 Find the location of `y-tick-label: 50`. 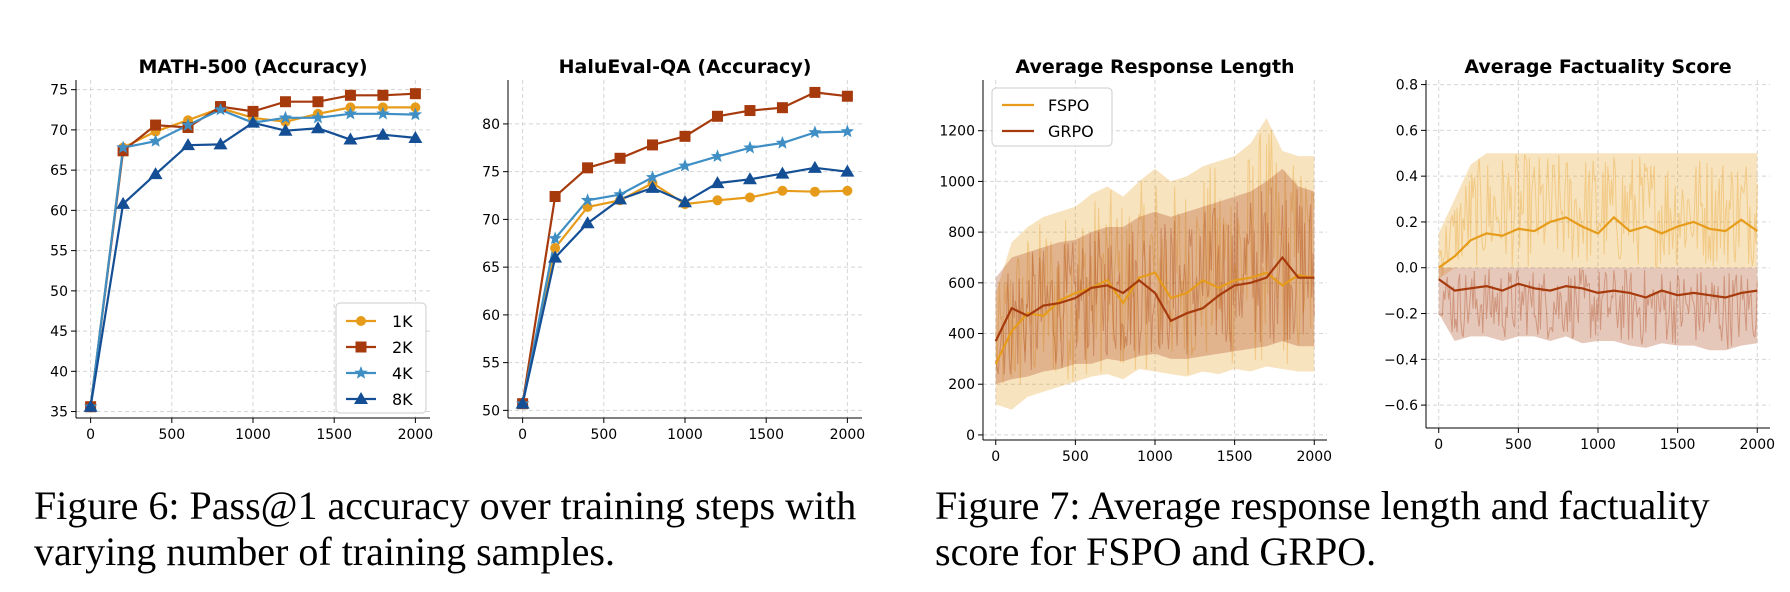

y-tick-label: 50 is located at coordinates (491, 411).